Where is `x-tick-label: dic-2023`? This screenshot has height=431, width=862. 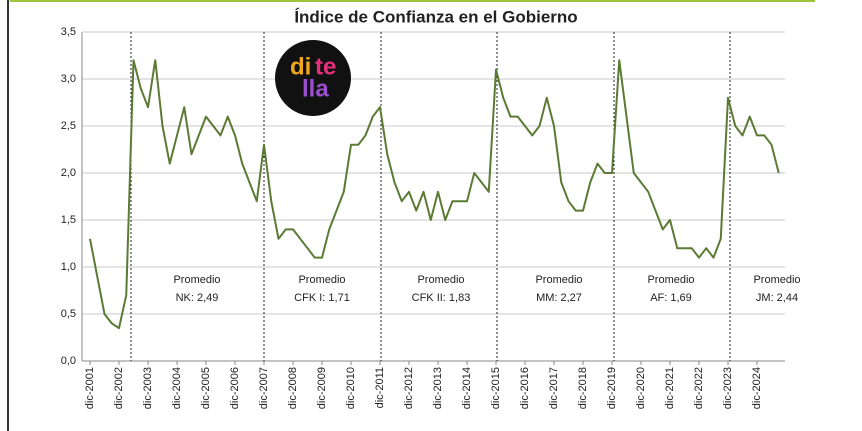
x-tick-label: dic-2023 is located at coordinates (728, 388).